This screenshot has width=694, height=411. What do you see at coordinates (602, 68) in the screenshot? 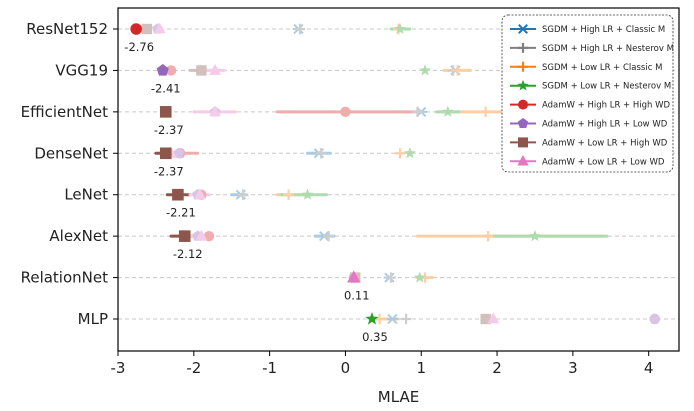
I see `legend-entry: SGDM + Low LR + Classic M` at bounding box center [602, 68].